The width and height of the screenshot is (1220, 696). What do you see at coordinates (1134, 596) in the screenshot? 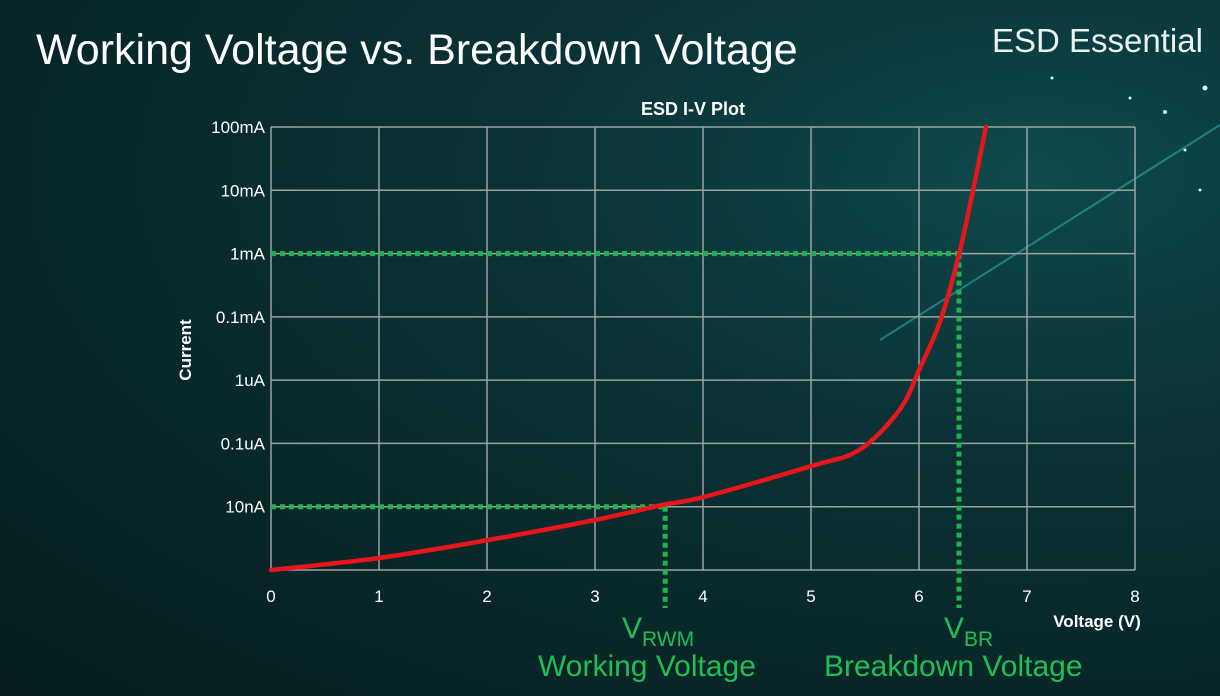
I see `x-tick-label: 8` at bounding box center [1134, 596].